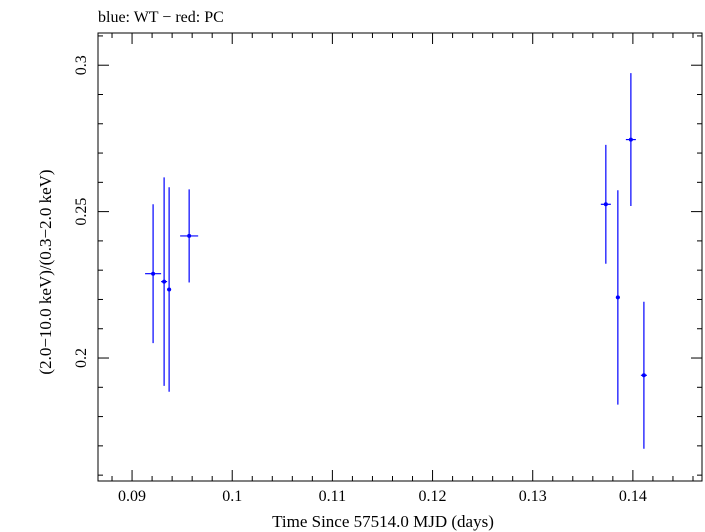 Image resolution: width=705 pixels, height=532 pixels. What do you see at coordinates (332, 496) in the screenshot?
I see `x-tick-label: 0.11` at bounding box center [332, 496].